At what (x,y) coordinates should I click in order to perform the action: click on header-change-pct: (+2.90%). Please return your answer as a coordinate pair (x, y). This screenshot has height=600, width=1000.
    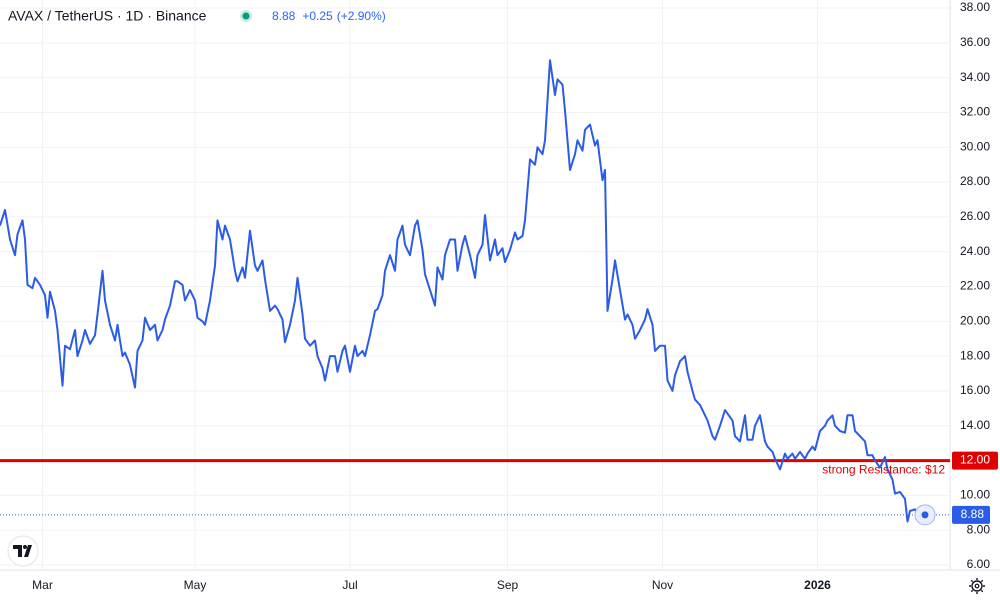
    Looking at the image, I should click on (361, 16).